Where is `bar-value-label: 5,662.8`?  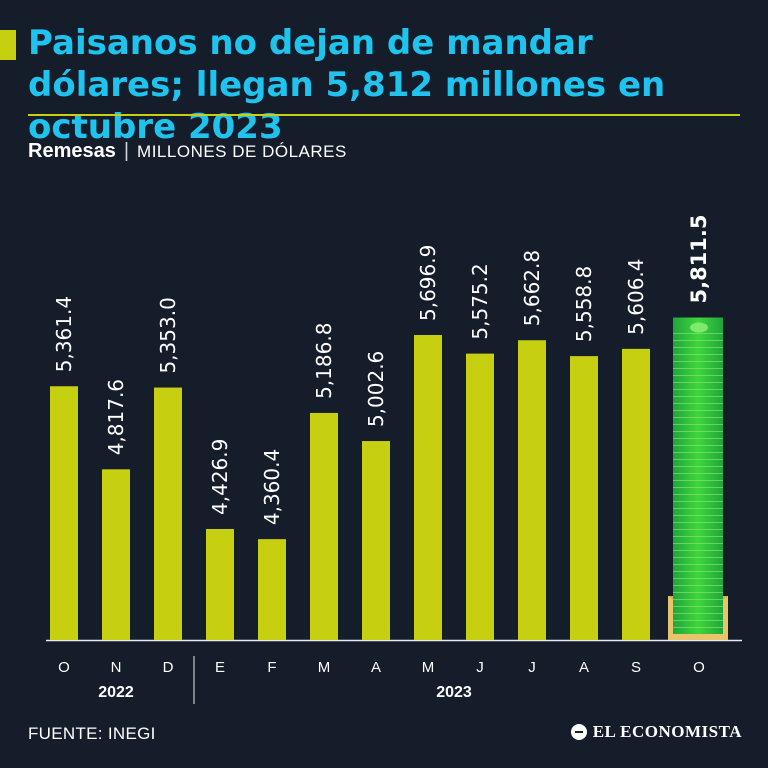 bar-value-label: 5,662.8 is located at coordinates (532, 288).